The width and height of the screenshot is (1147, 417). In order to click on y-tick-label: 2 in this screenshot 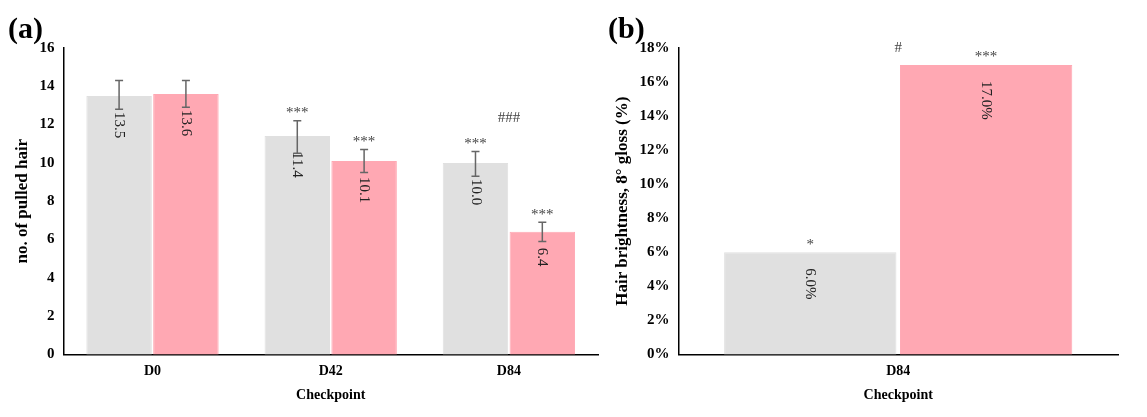, I will do `click(50, 314)`.